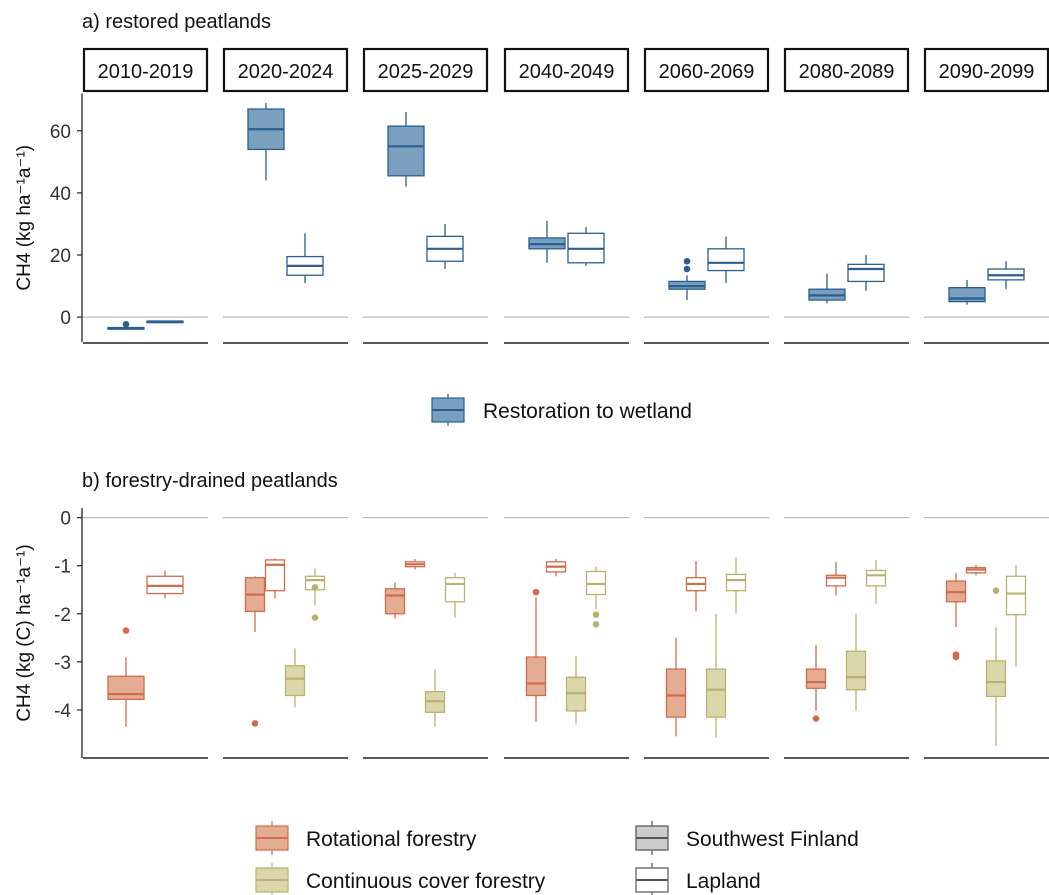 This screenshot has height=895, width=1049. I want to click on box-2020-2024-restoration-to-wetland-southwest-finland, so click(266, 141).